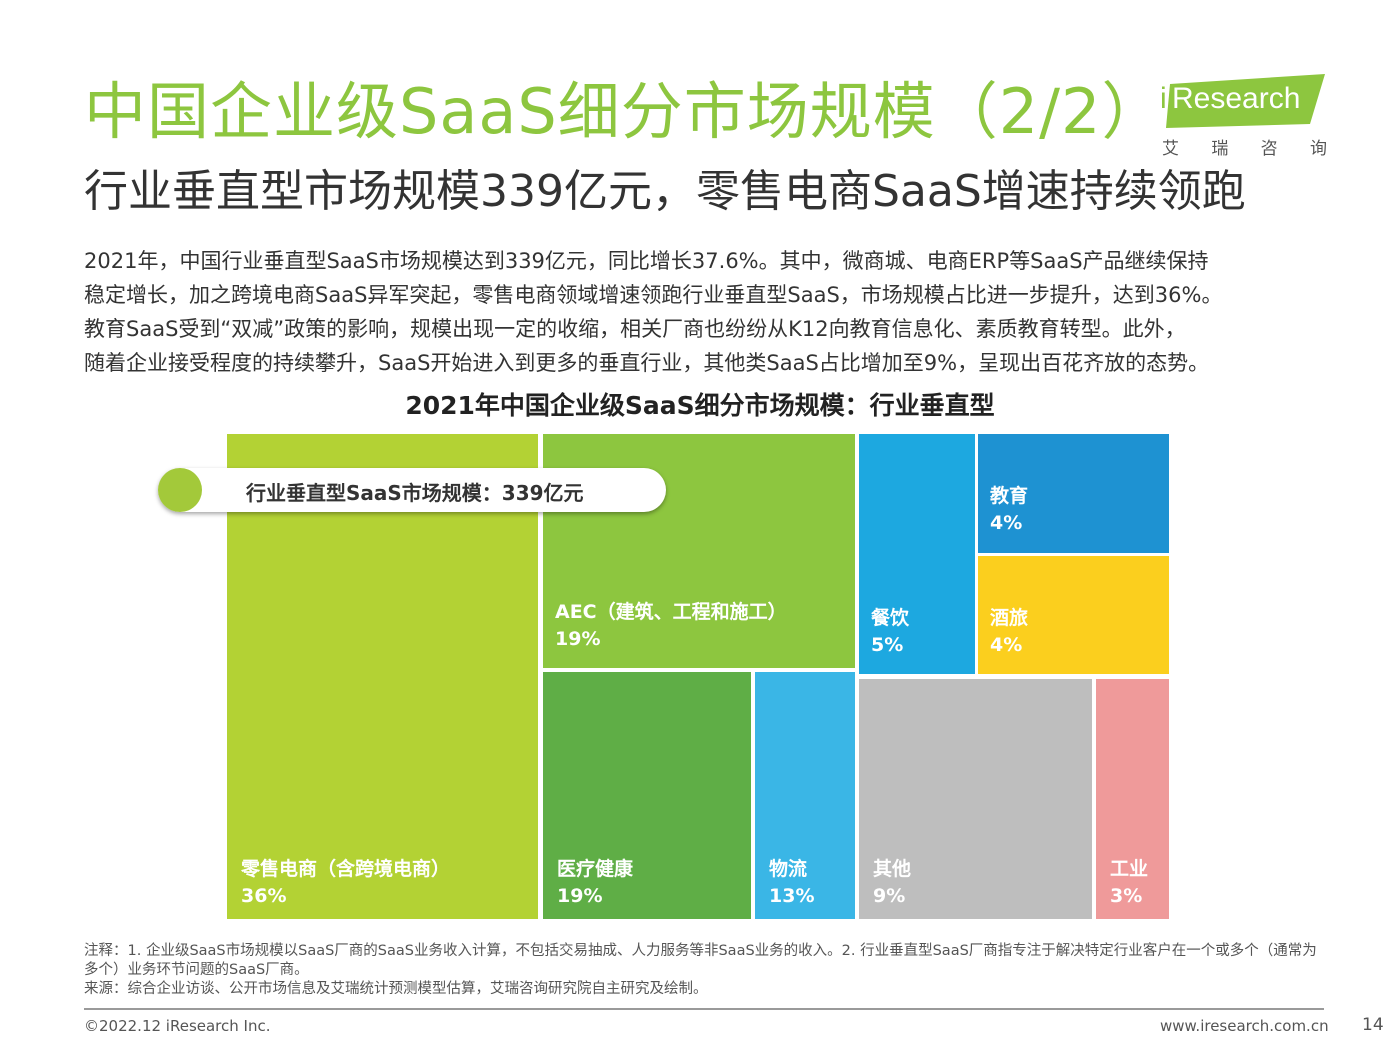 The image size is (1400, 1050). What do you see at coordinates (263, 896) in the screenshot?
I see `treemap-cell-value: 36%` at bounding box center [263, 896].